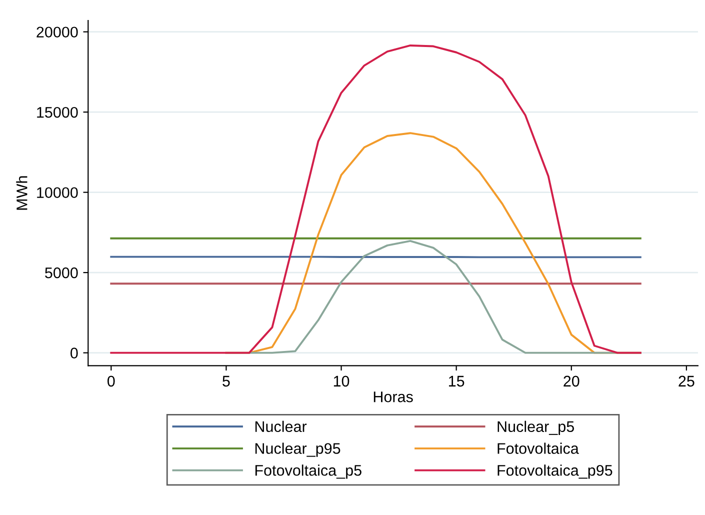 The image size is (705, 515). Describe the element at coordinates (456, 381) in the screenshot. I see `x-tick-label: 15` at that location.